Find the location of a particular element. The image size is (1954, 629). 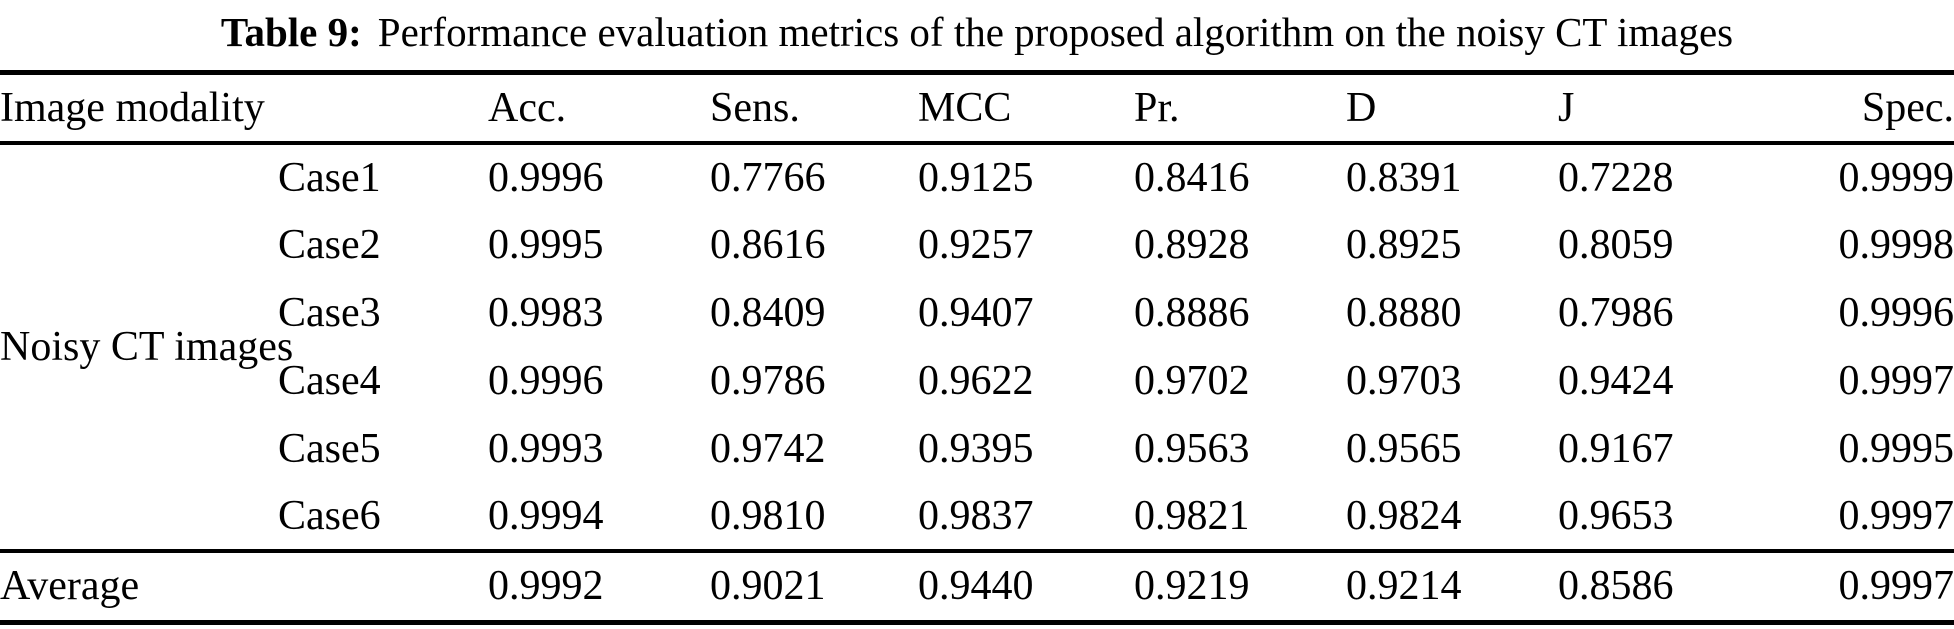

case-label: Case5 is located at coordinates (329, 448).